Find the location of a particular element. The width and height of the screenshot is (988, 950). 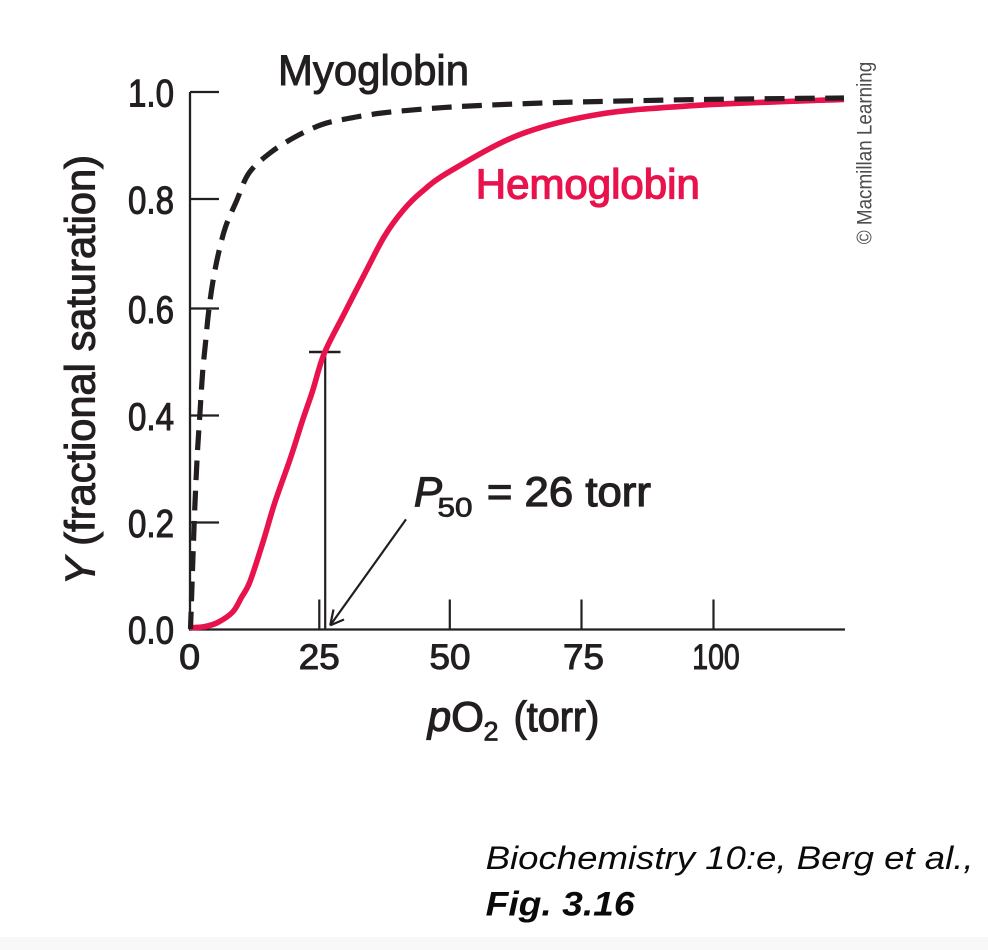

svg-text: P is located at coordinates (428, 491).